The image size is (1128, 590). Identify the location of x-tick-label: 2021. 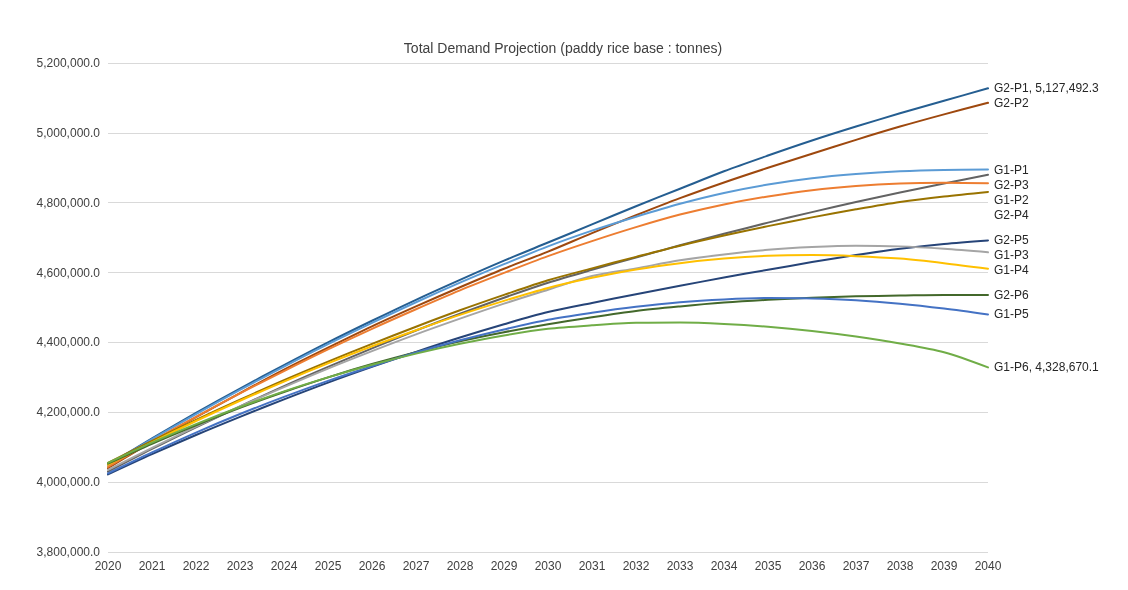
(152, 566).